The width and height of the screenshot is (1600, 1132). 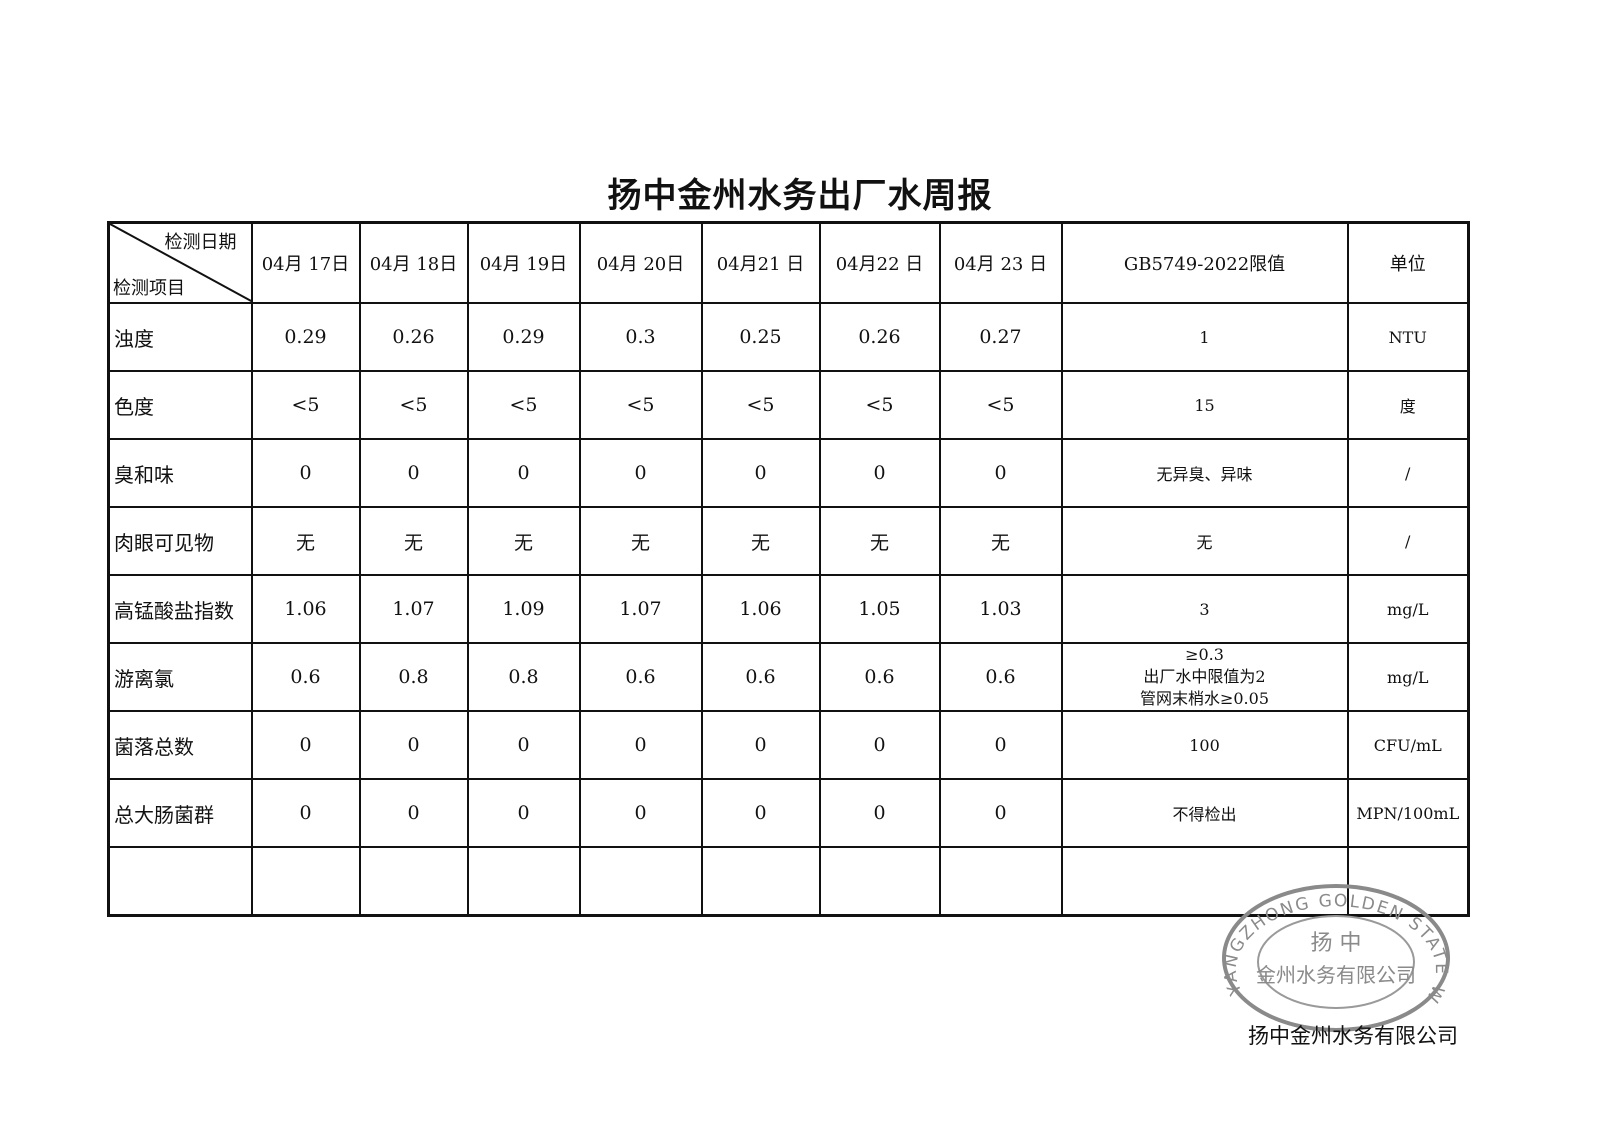 I want to click on limit-cell: ≥0.3 出厂水中限值为2 管网末梢水≥0.05, so click(x=1204, y=677).